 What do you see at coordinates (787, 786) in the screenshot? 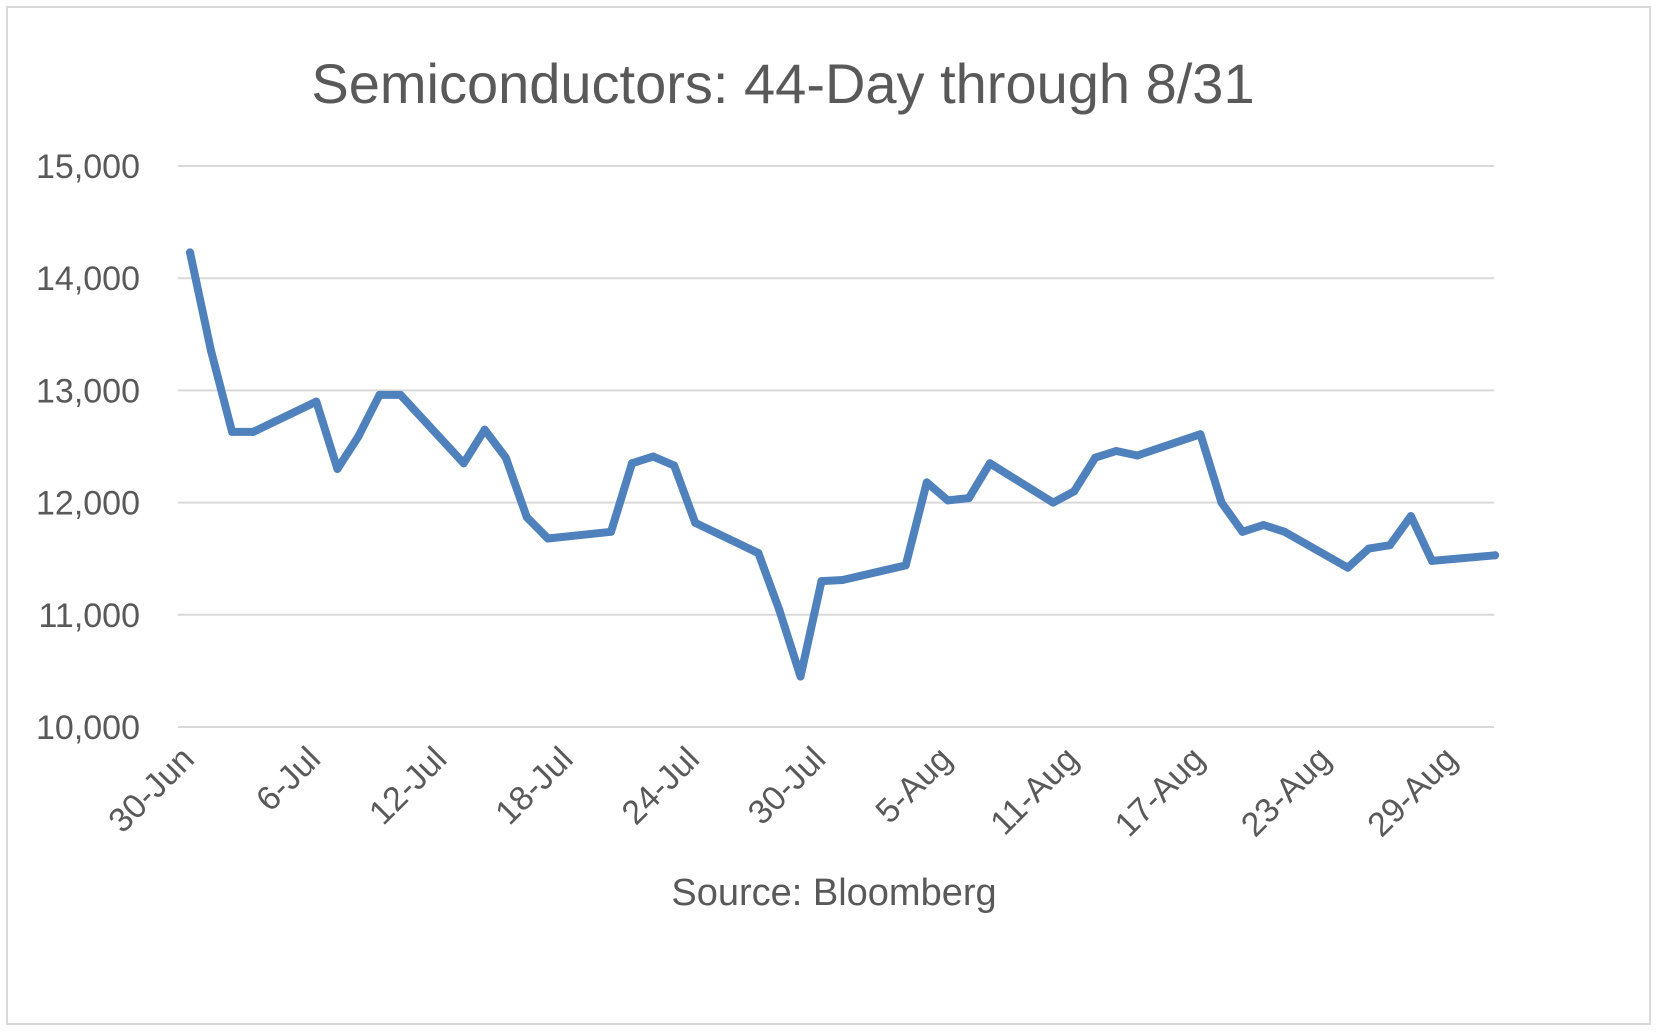
I see `x-tick-label: 30-Jul` at bounding box center [787, 786].